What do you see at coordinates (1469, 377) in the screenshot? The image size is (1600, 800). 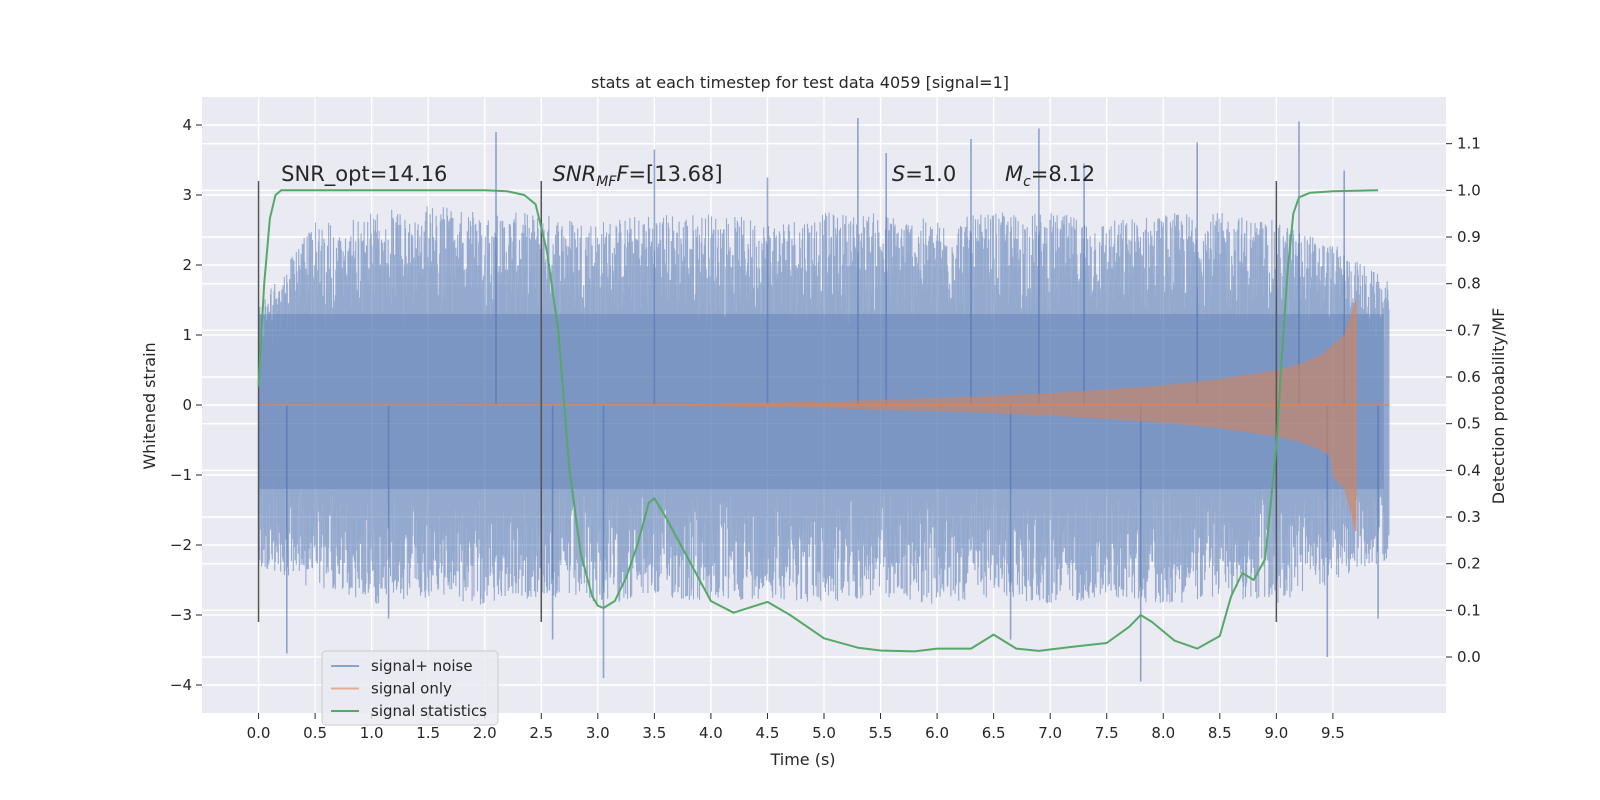 I see `y2-tick-label: 0.6` at bounding box center [1469, 377].